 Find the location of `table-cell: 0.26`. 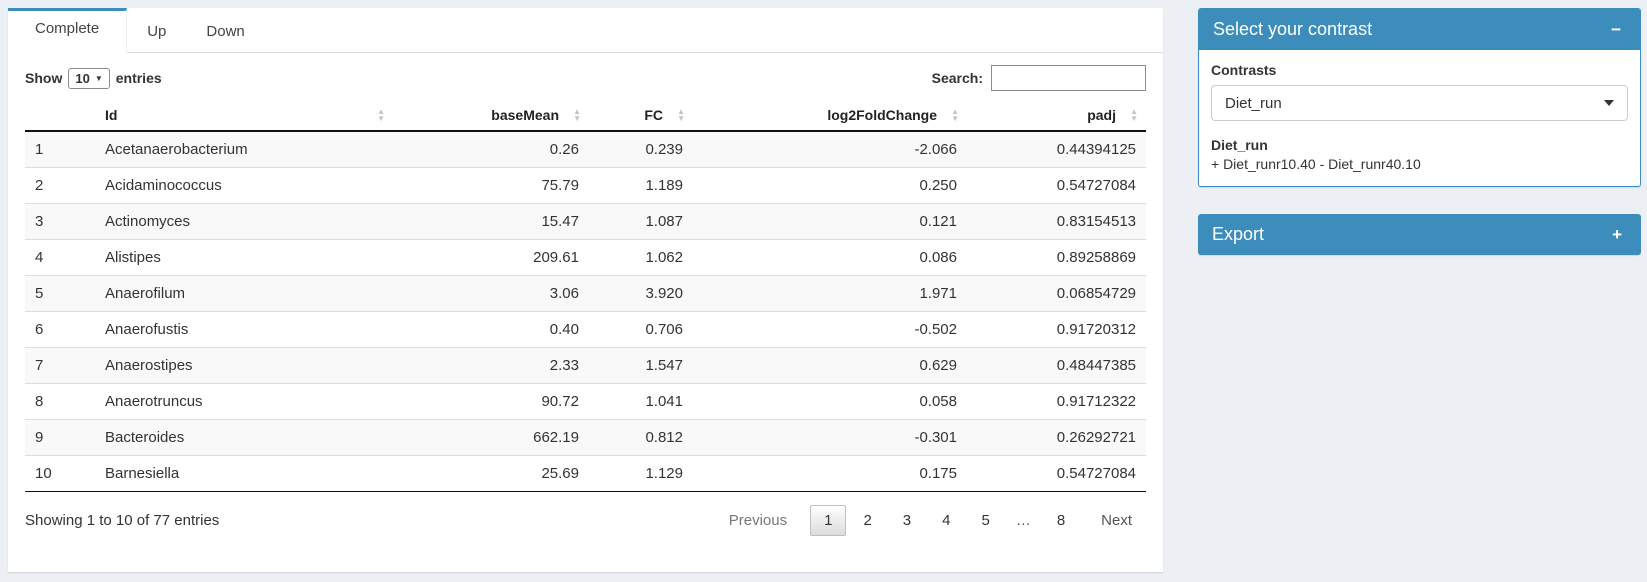

table-cell: 0.26 is located at coordinates (564, 149).